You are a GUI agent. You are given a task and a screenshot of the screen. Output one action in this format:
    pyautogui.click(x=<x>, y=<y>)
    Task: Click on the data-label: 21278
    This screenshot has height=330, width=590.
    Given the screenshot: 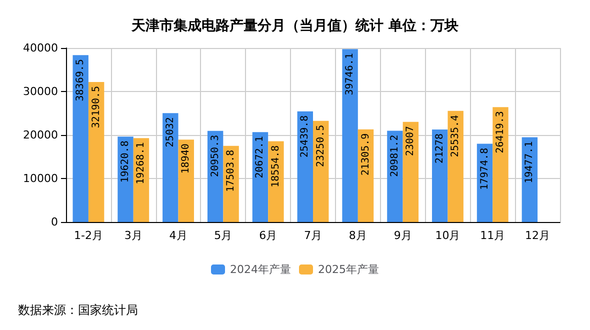 What is the action you would take?
    pyautogui.click(x=440, y=148)
    